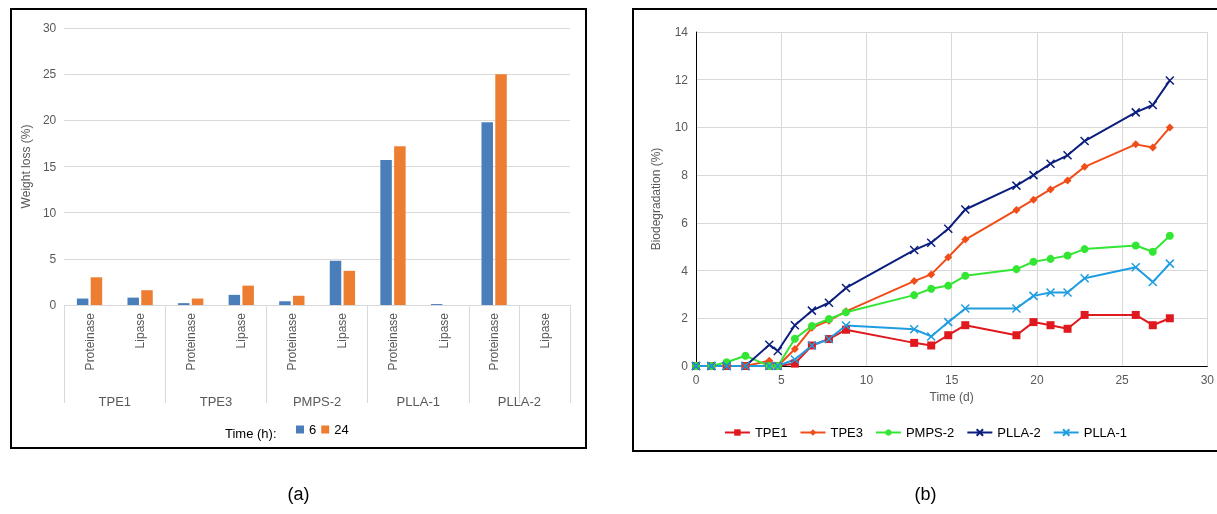 The image size is (1217, 514). I want to click on y-tick-label: 8, so click(685, 175).